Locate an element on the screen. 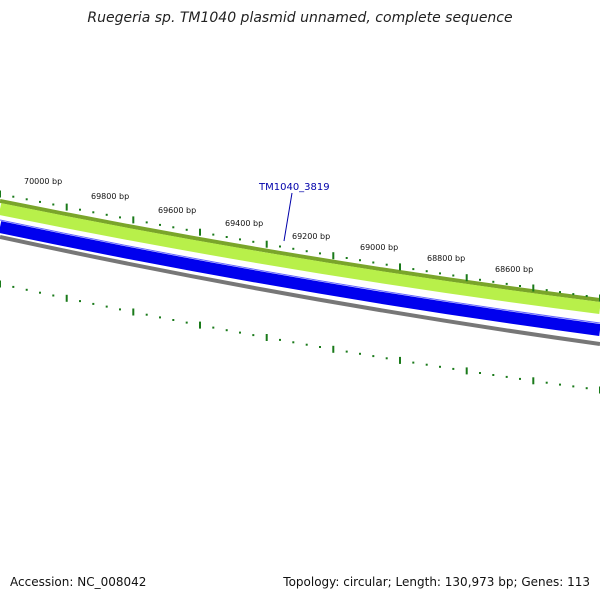 The height and width of the screenshot is (600, 600). accession-text: Accession: NC_008042 is located at coordinates (78, 582).